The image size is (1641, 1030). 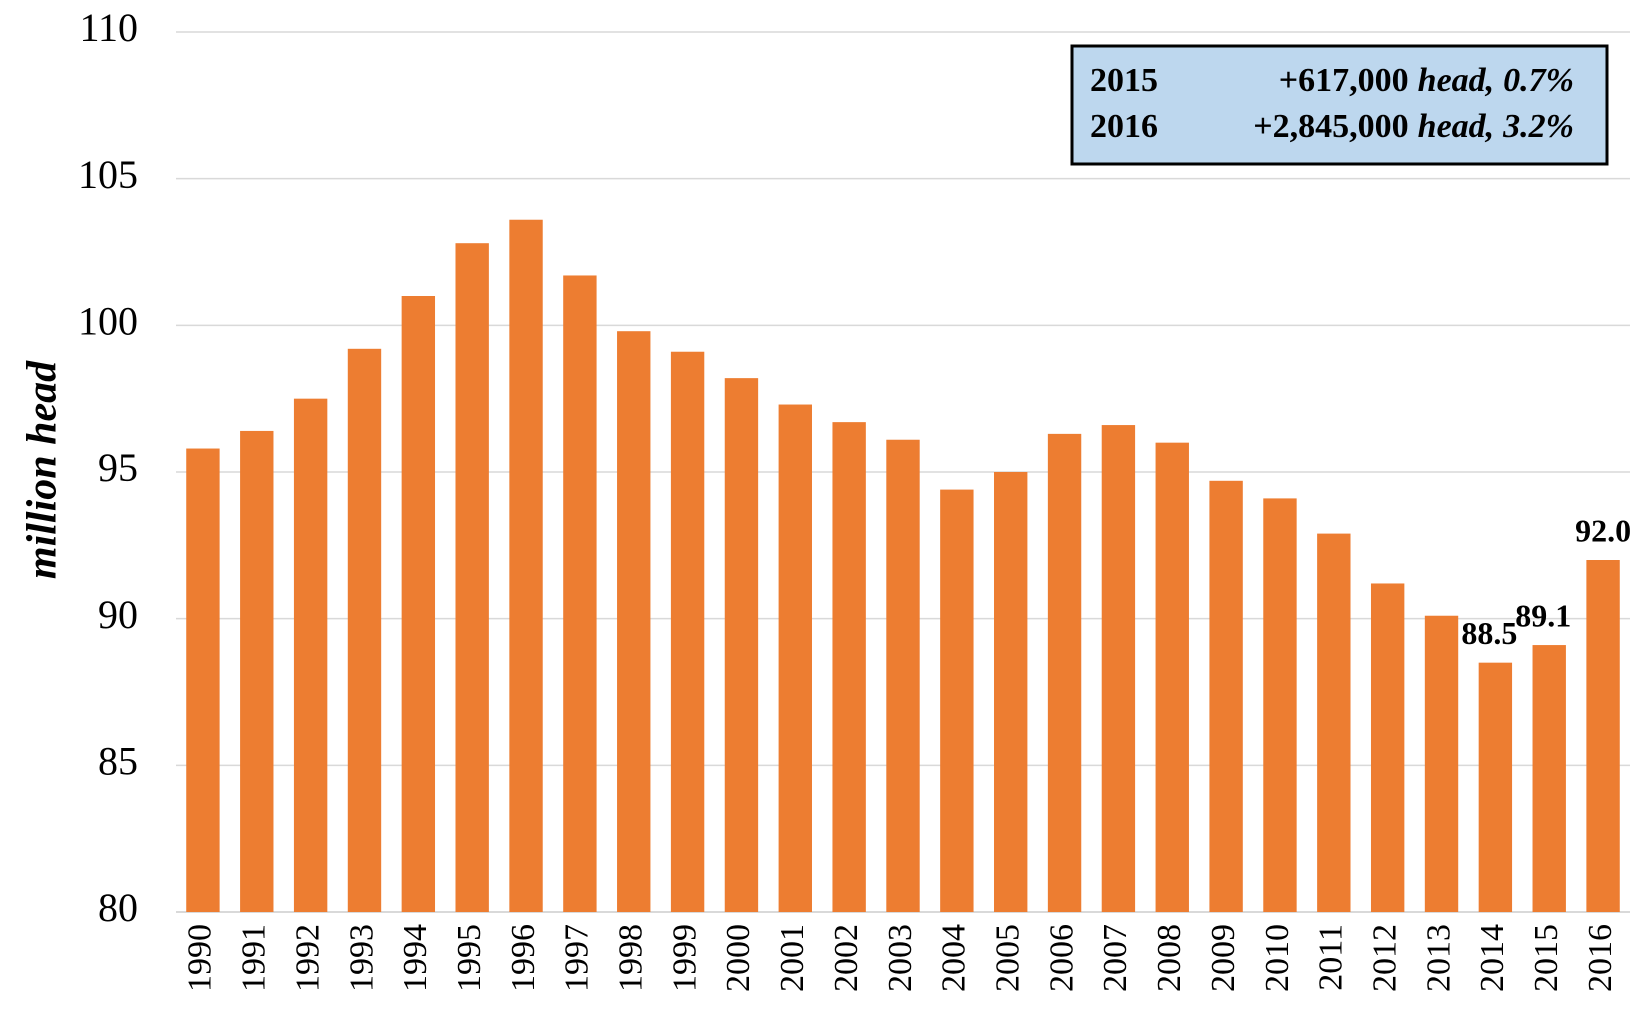 I want to click on x-tick-label: 2004, so click(x=954, y=958).